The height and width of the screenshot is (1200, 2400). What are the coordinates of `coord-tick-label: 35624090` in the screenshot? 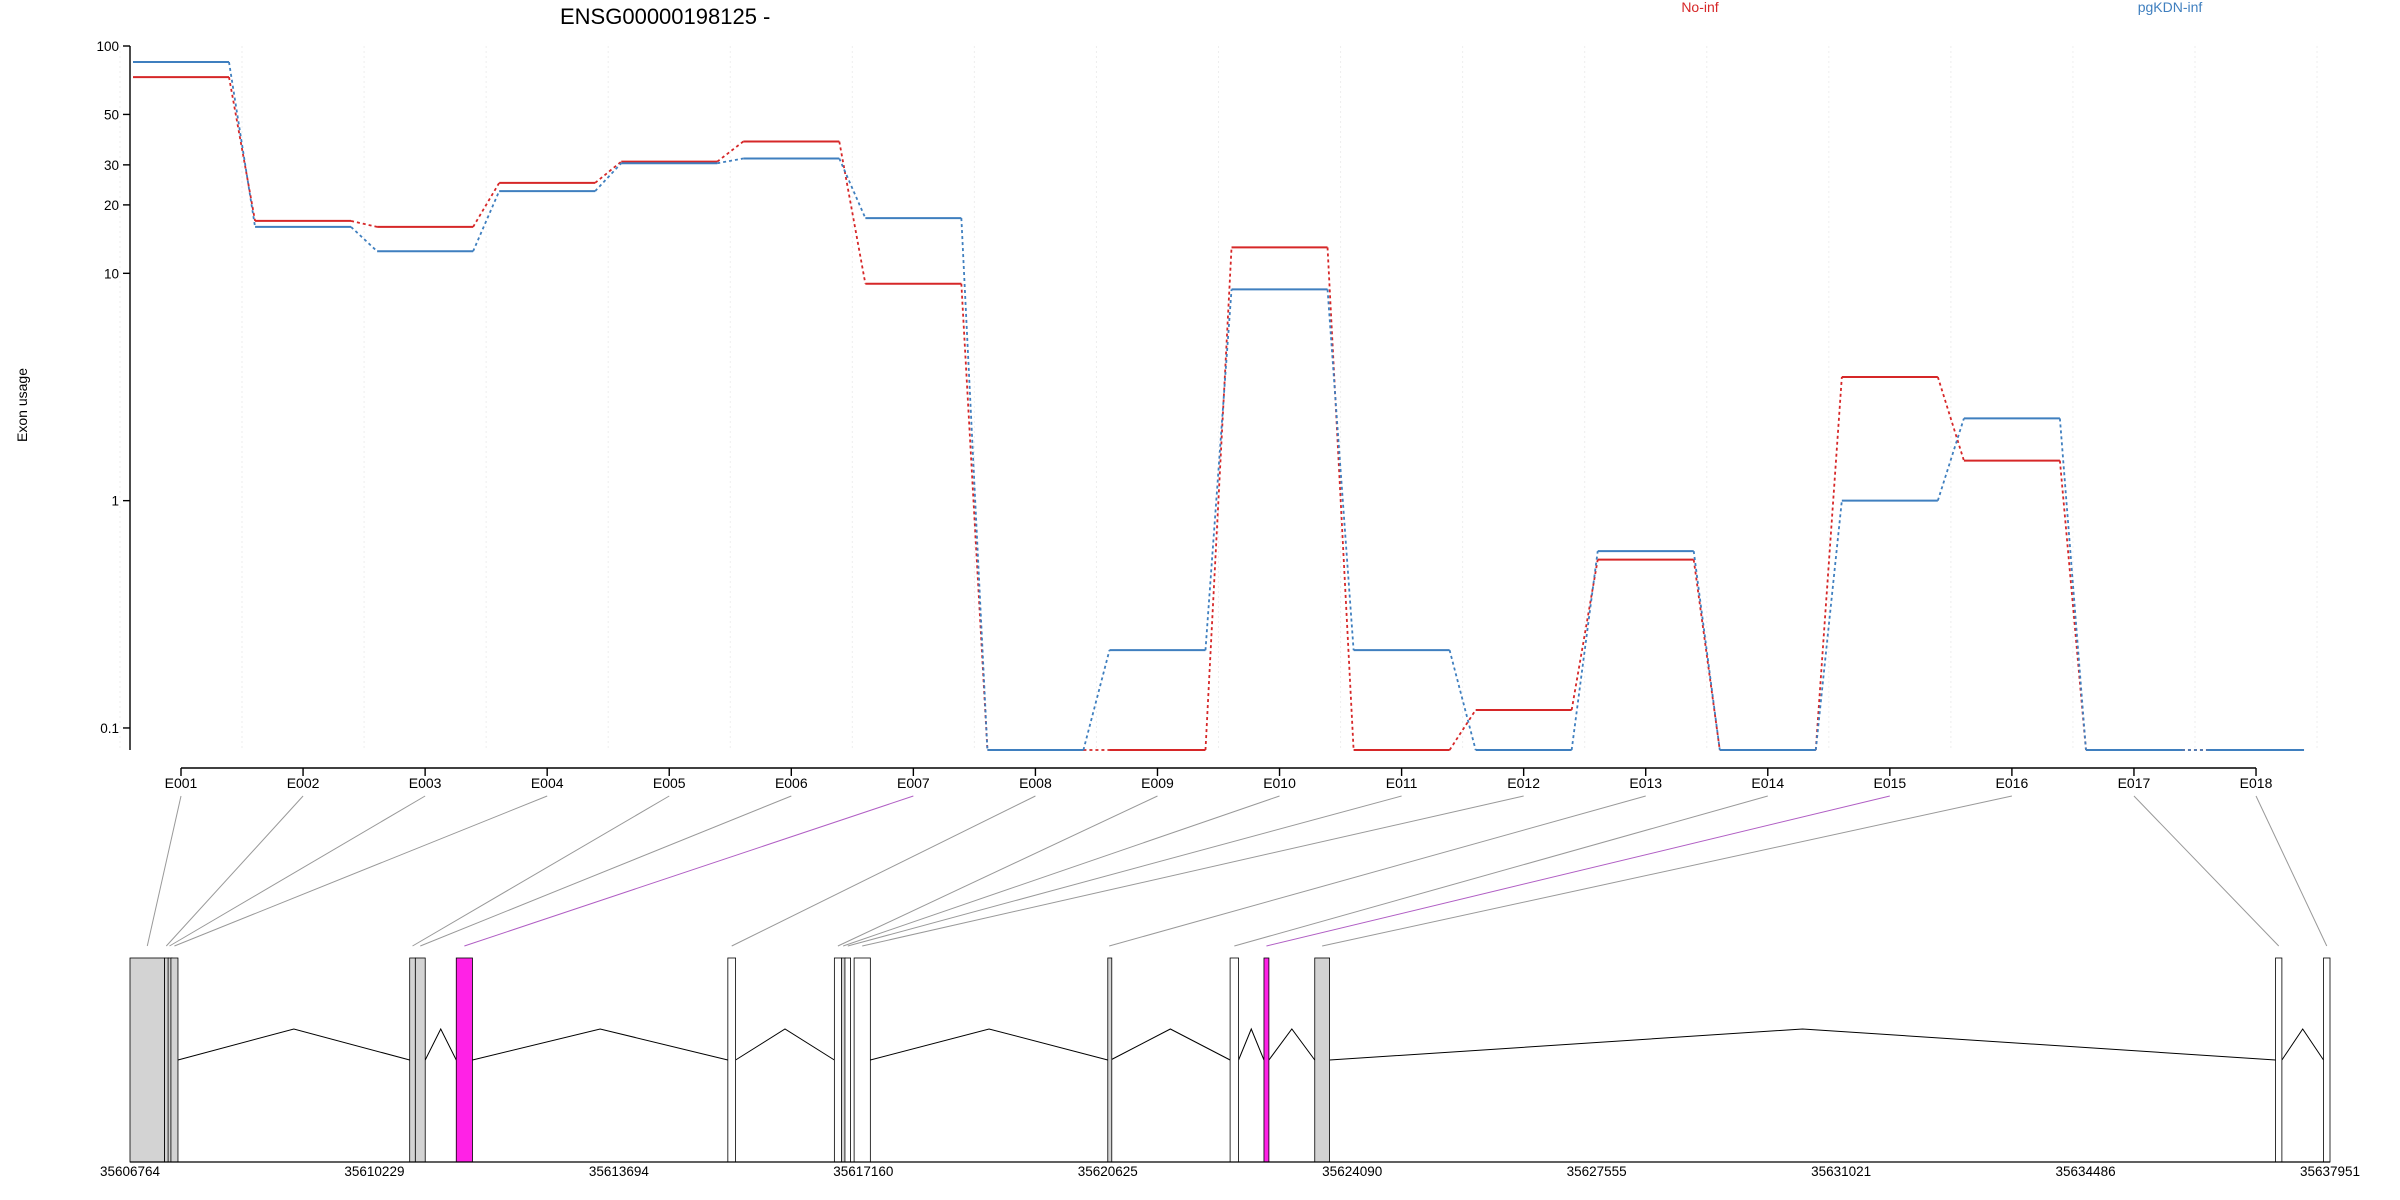 It's located at (1352, 1171).